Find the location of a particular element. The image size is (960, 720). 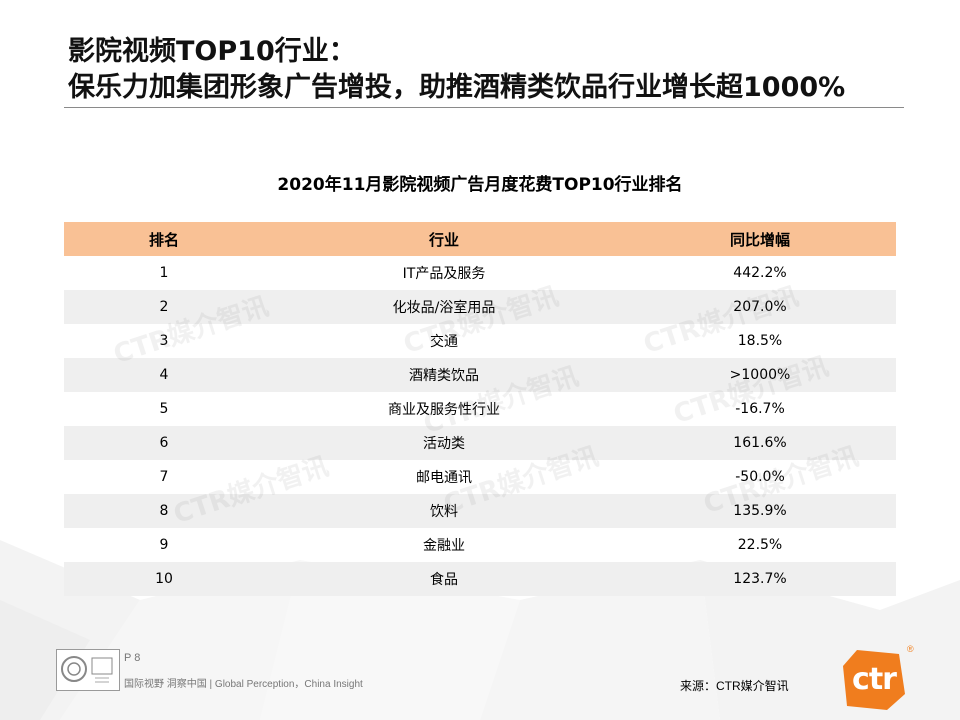

cell-growth: 18.5% is located at coordinates (760, 341).